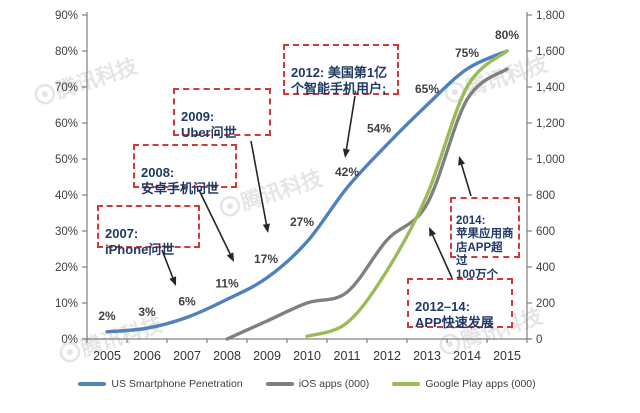 The image size is (640, 413). What do you see at coordinates (545, 304) in the screenshot?
I see `y-axis-right-tick-label: 200` at bounding box center [545, 304].